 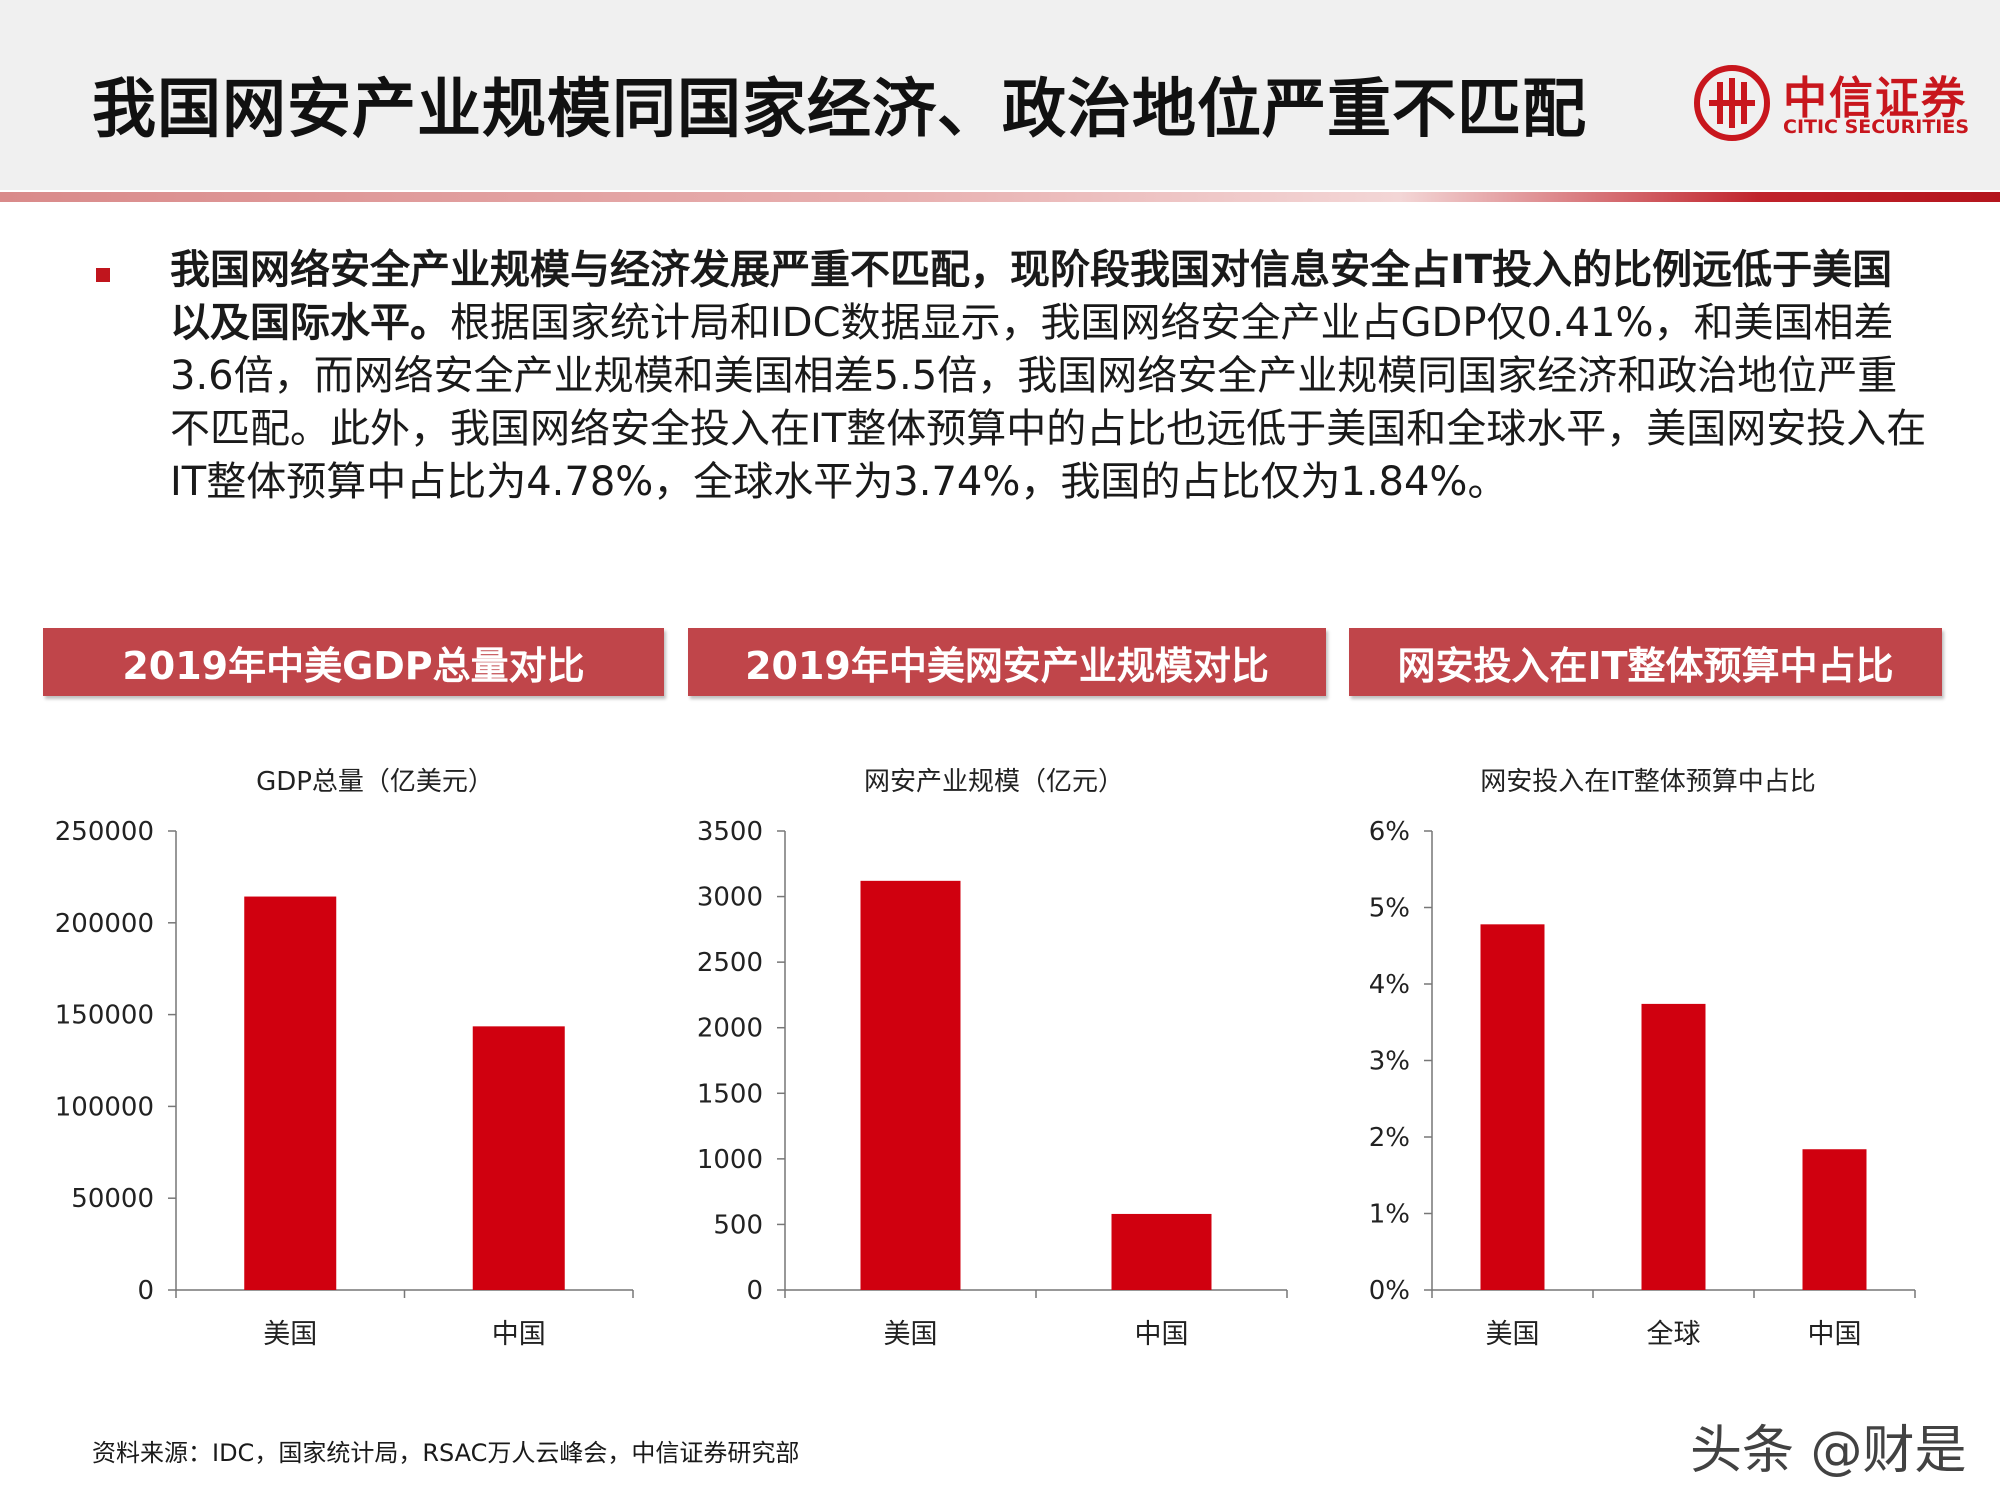 I want to click on bullet-square-icon, so click(x=103, y=275).